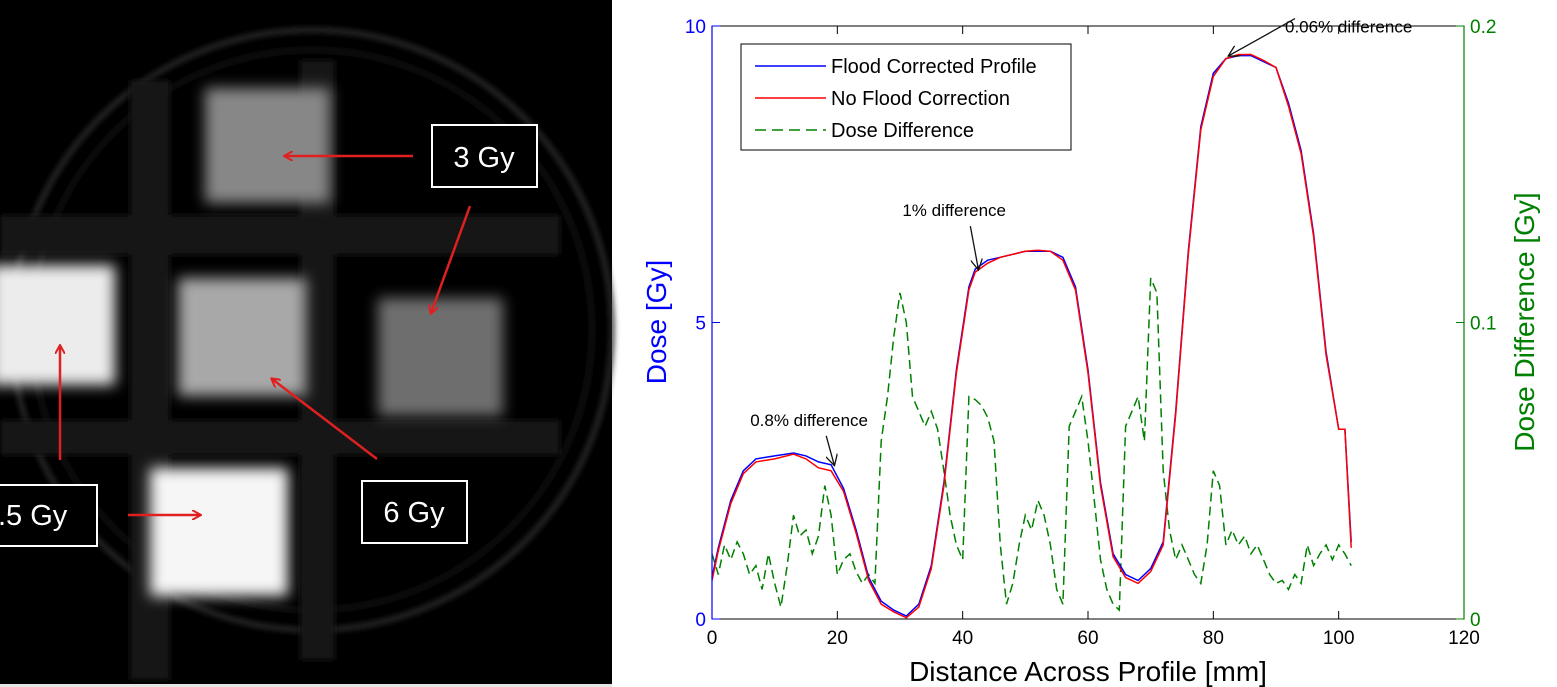 The image size is (1557, 687). Describe the element at coordinates (954, 210) in the screenshot. I see `annotation-label: 1% difference` at that location.